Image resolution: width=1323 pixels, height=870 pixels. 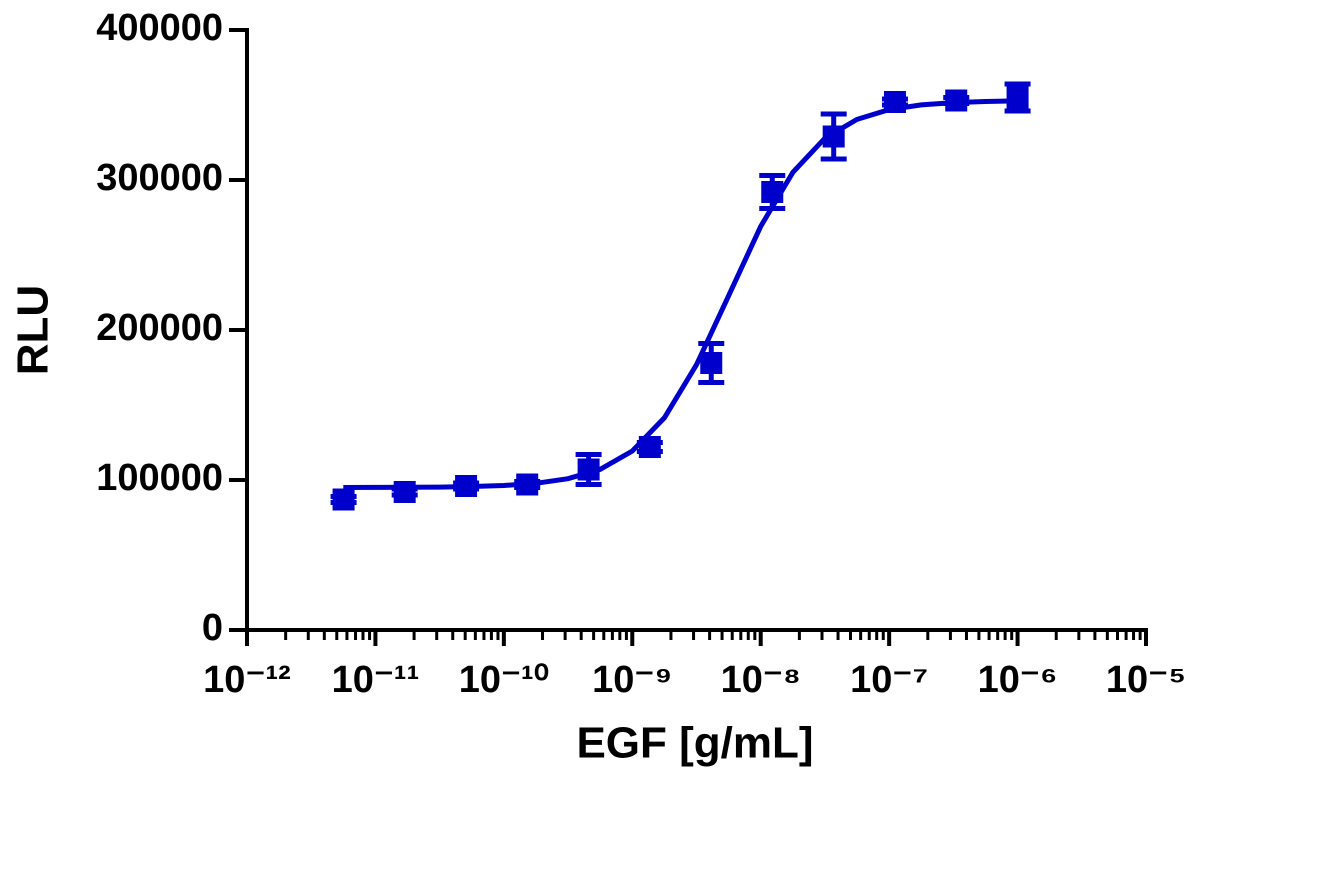 I want to click on y-axis-title: RLU, so click(x=33, y=330).